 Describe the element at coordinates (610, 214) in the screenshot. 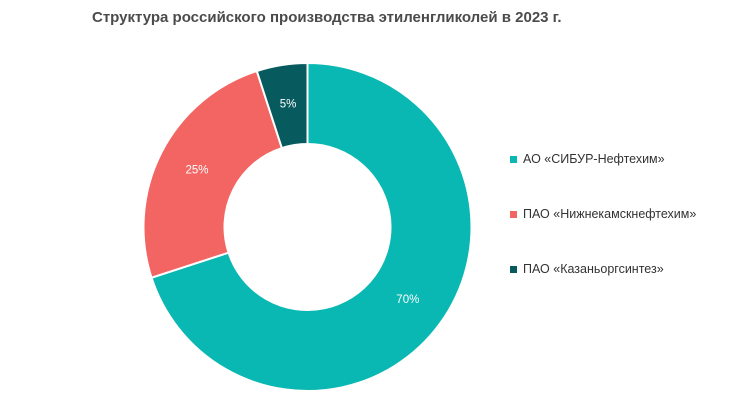

I see `legend-label: ПАО «Нижнекамскнефтехим»` at that location.